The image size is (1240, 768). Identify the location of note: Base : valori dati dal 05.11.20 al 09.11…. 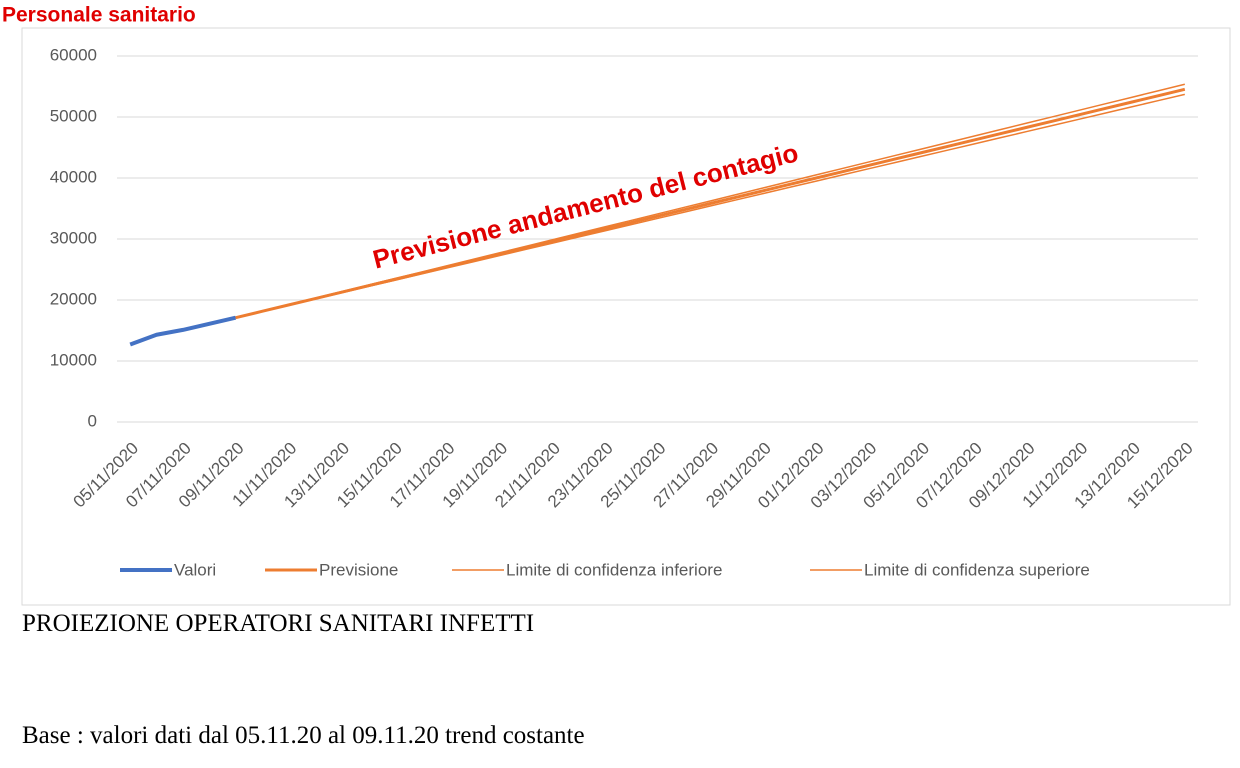
(303, 735).